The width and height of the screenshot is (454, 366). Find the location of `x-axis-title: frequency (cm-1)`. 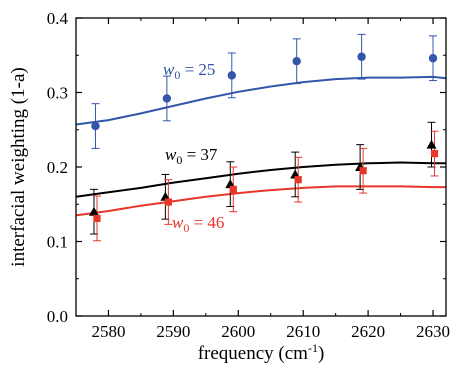

x-axis-title: frequency (cm-1) is located at coordinates (261, 352).